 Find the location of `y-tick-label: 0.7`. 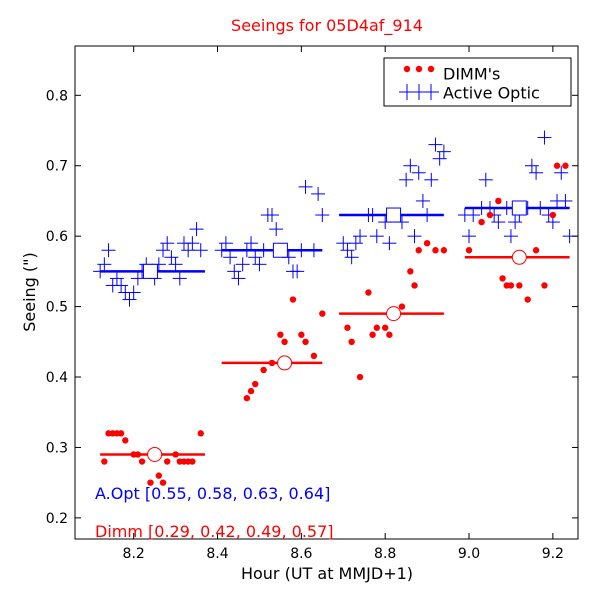

y-tick-label: 0.7 is located at coordinates (57, 167).